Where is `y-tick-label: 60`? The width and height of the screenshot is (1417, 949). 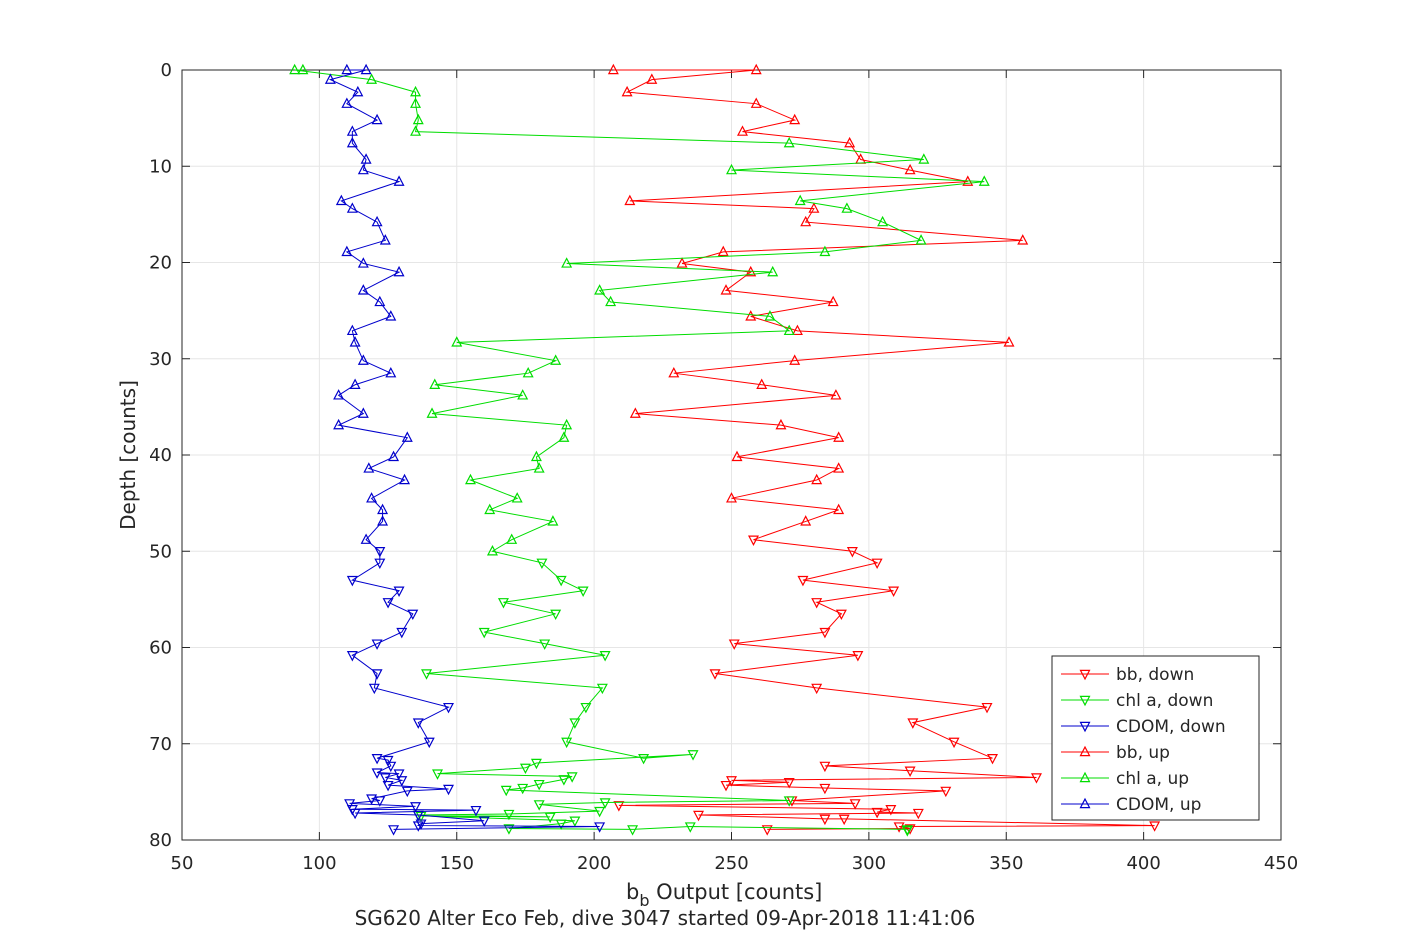
y-tick-label: 60 is located at coordinates (160, 648).